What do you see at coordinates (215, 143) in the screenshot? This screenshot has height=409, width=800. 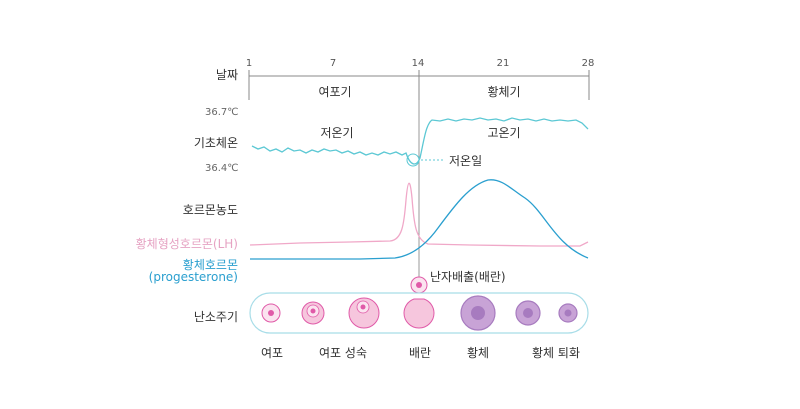 I see `row-label-bbt: 기초체온` at bounding box center [215, 143].